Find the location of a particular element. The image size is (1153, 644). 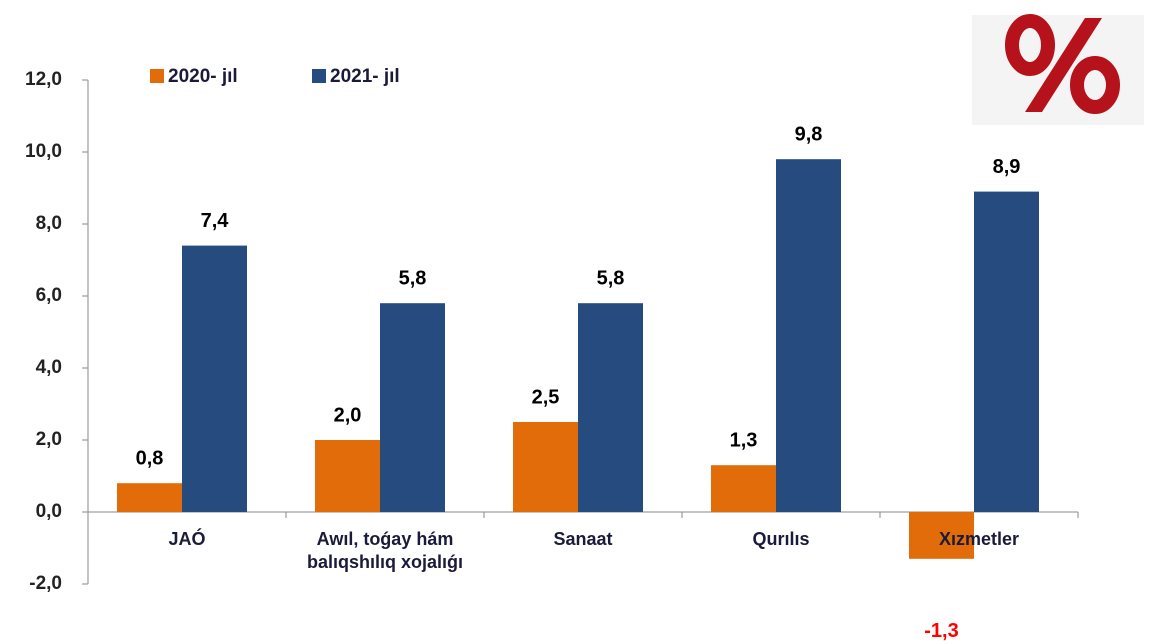

y-tick-label: 10,0 is located at coordinates (43, 151).